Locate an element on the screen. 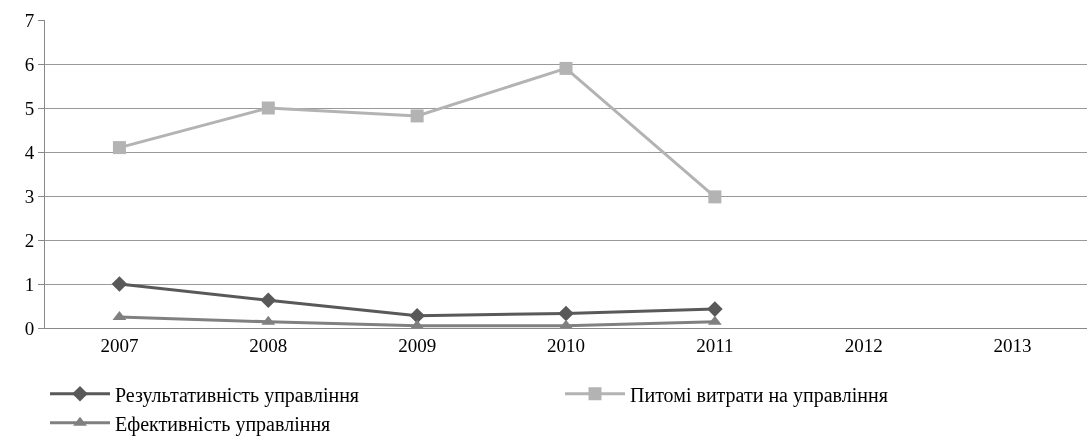  y-tick-label: 6 is located at coordinates (29, 64).